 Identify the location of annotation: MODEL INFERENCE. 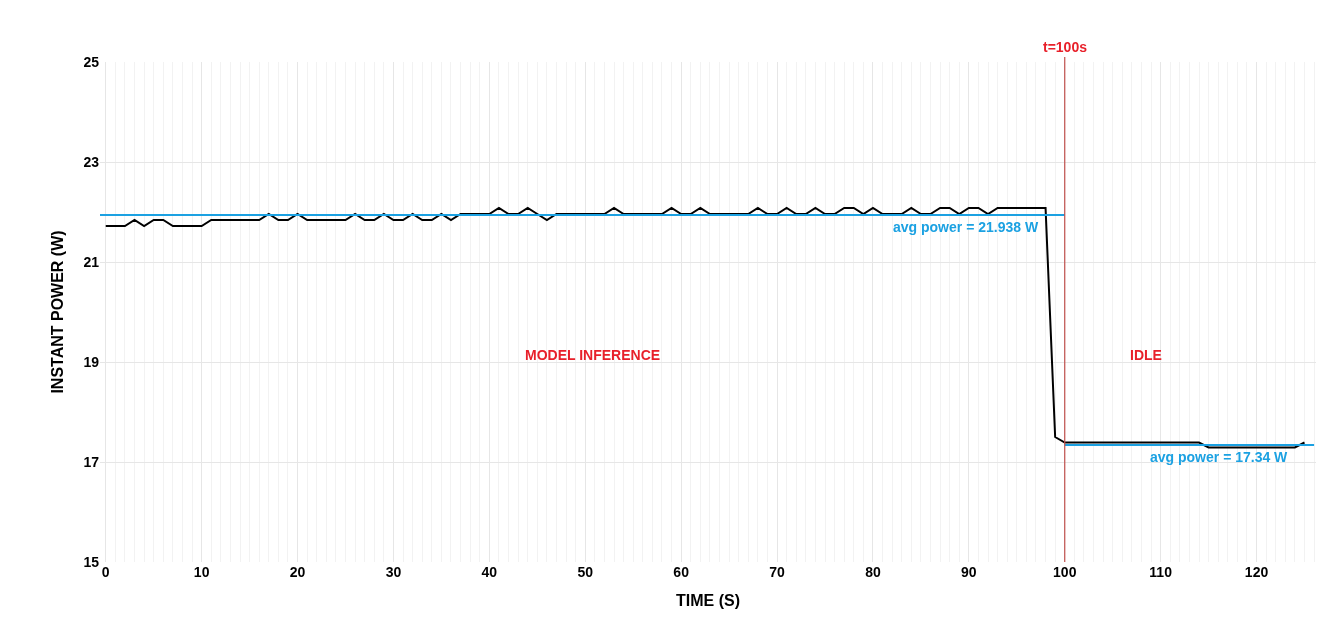
(593, 355).